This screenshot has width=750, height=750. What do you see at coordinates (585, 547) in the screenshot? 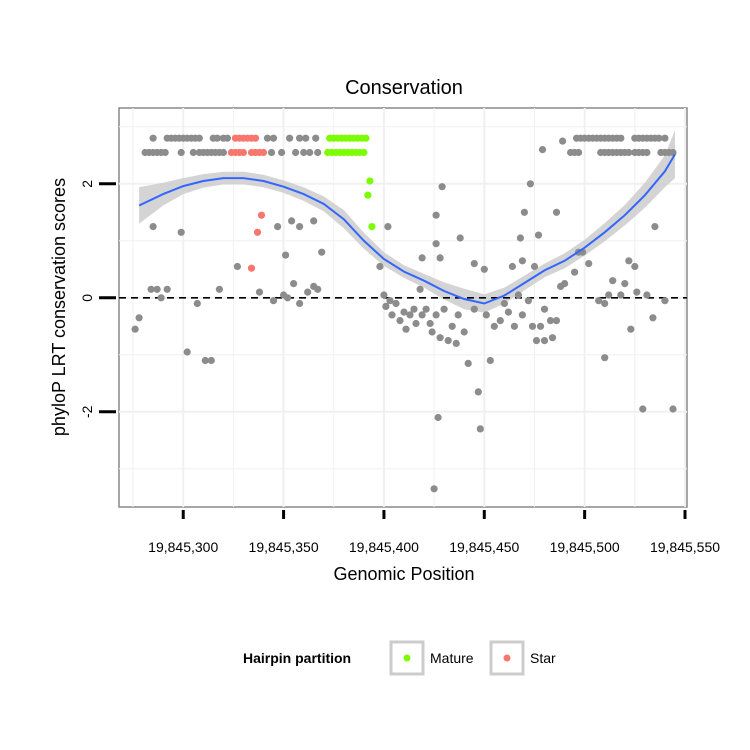
I see `x-tick-label: 19,845,500` at bounding box center [585, 547].